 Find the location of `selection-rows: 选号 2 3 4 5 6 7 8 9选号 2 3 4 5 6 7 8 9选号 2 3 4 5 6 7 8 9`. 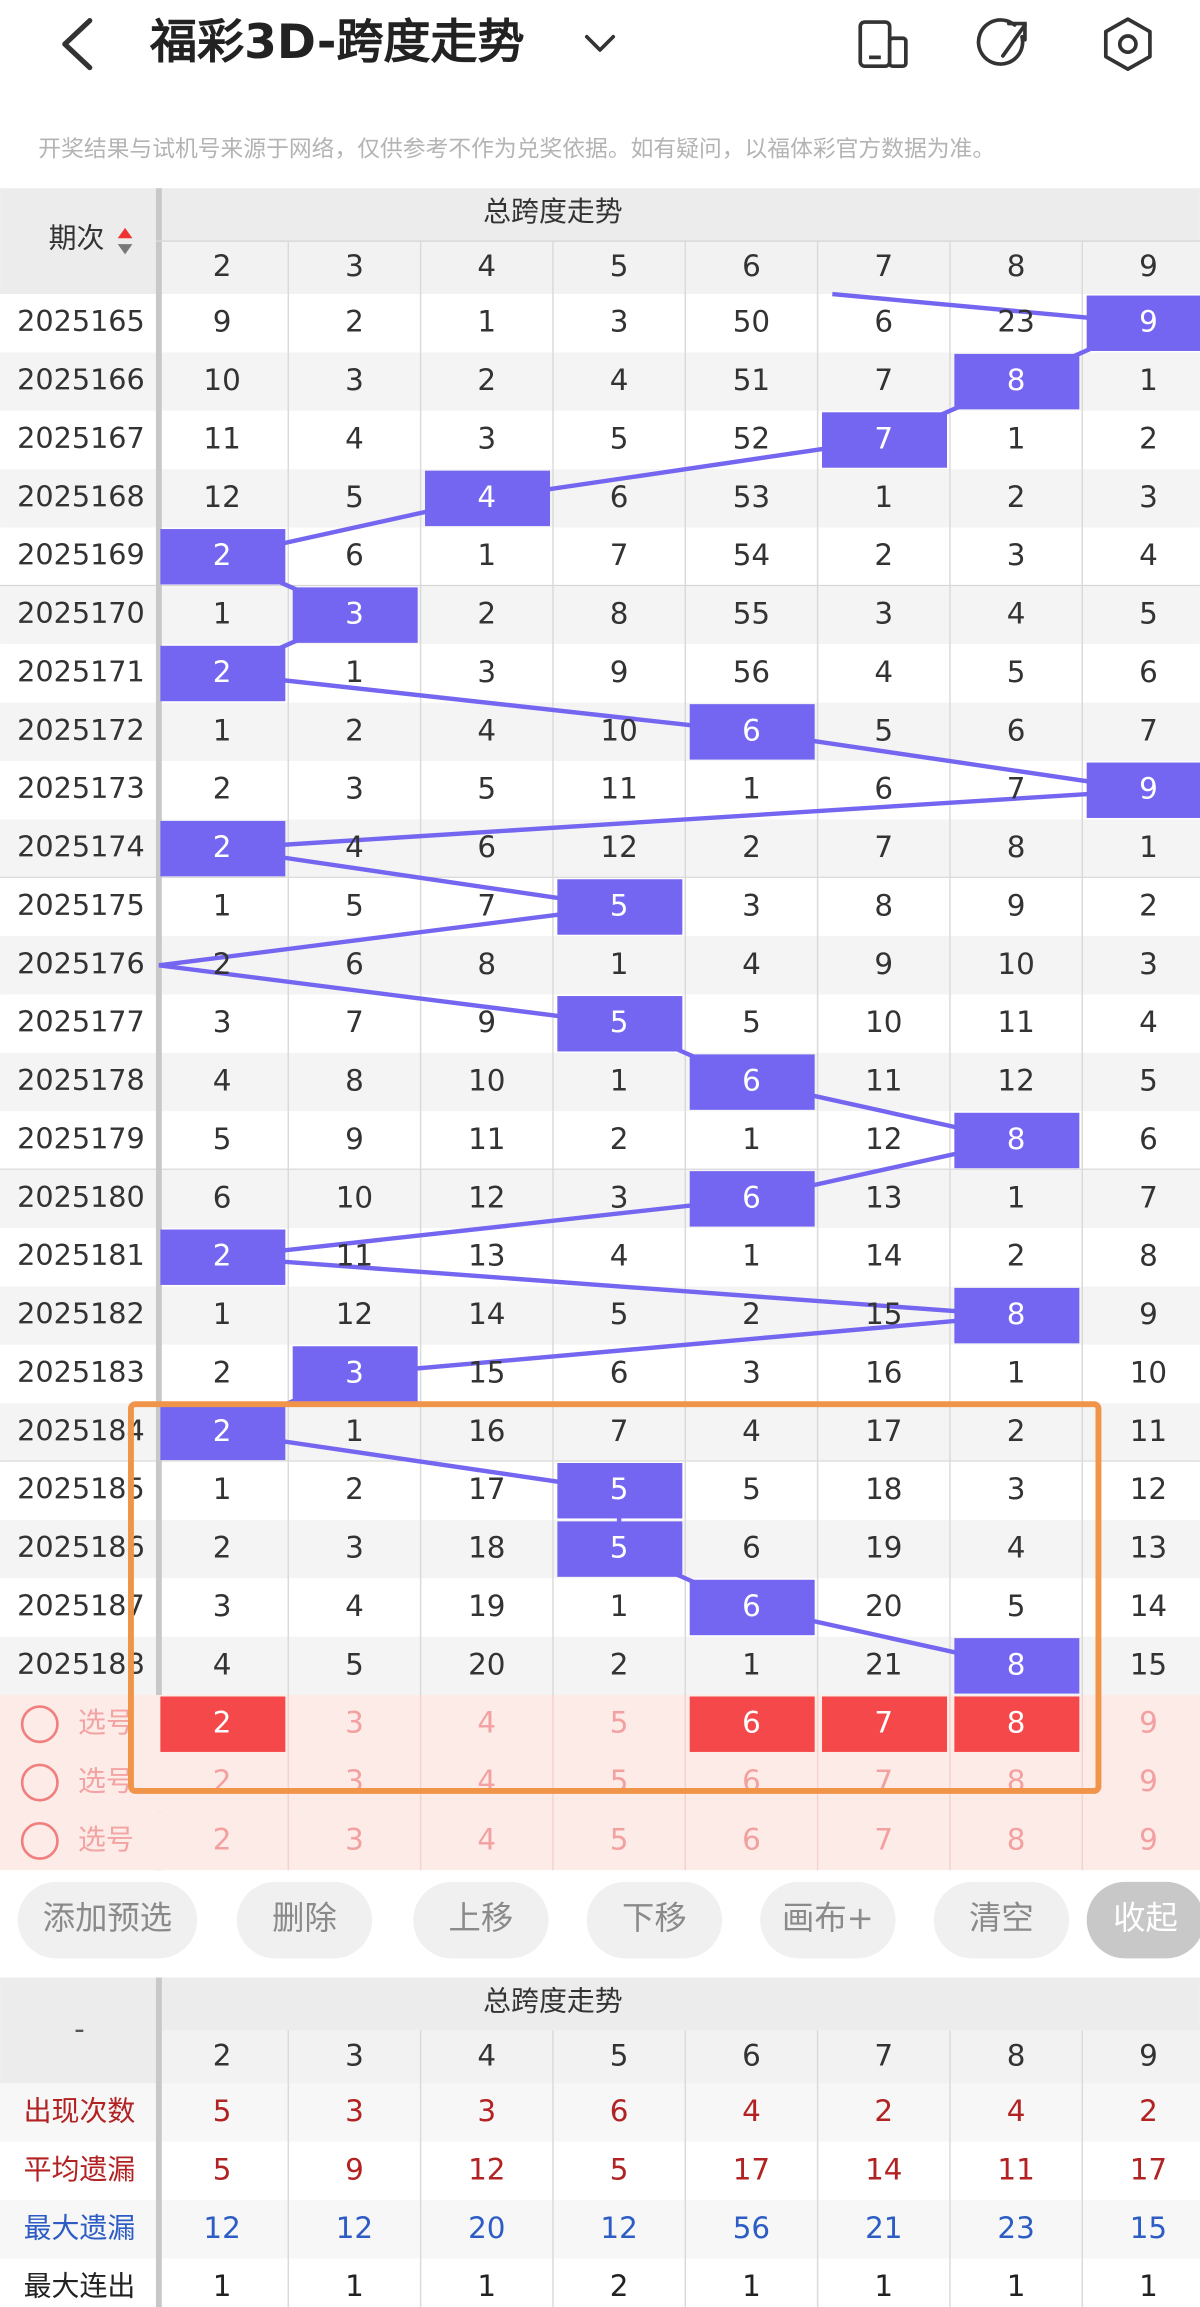

selection-rows: 选号 2 3 4 5 6 7 8 9选号 2 3 4 5 6 7 8 9选号 2 3 4 5 6 7 8 9 is located at coordinates (600, 1783).